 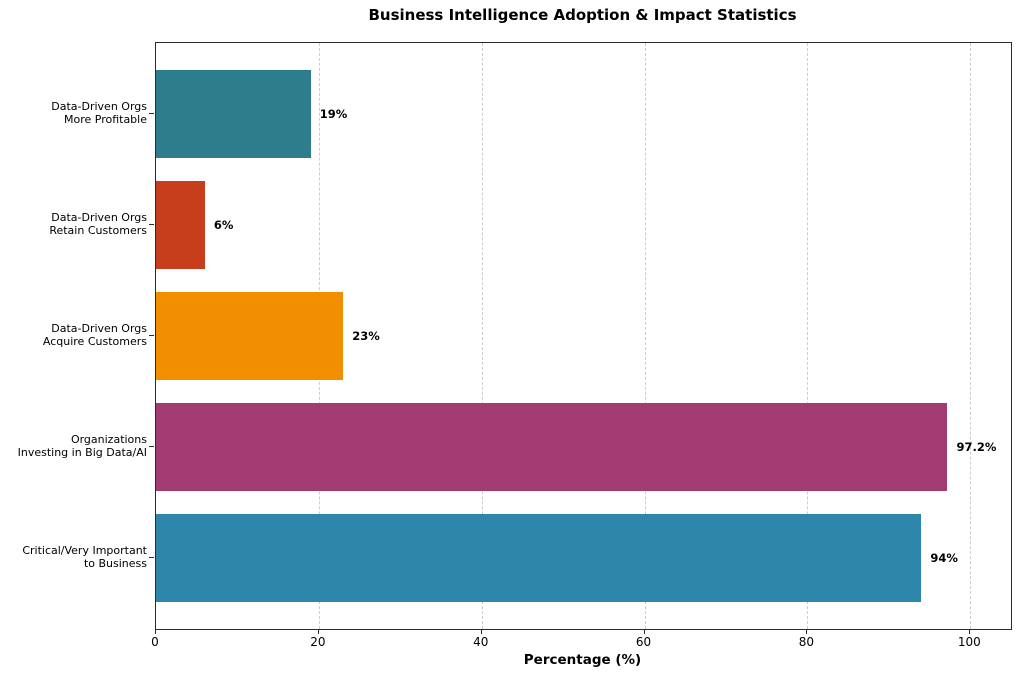 I want to click on y-tick-label: Organizations Investing in Big Data/AI, so click(x=73, y=446).